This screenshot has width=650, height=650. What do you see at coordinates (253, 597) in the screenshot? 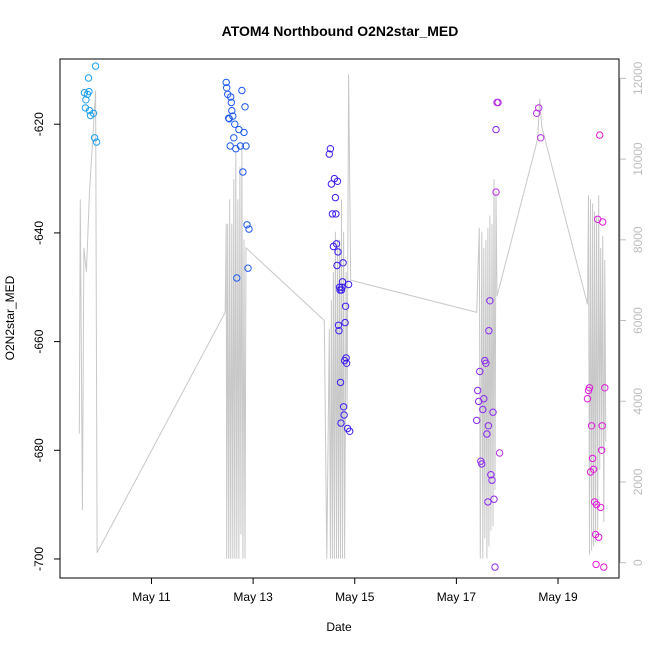
I see `x-tick-label: May 13` at bounding box center [253, 597].